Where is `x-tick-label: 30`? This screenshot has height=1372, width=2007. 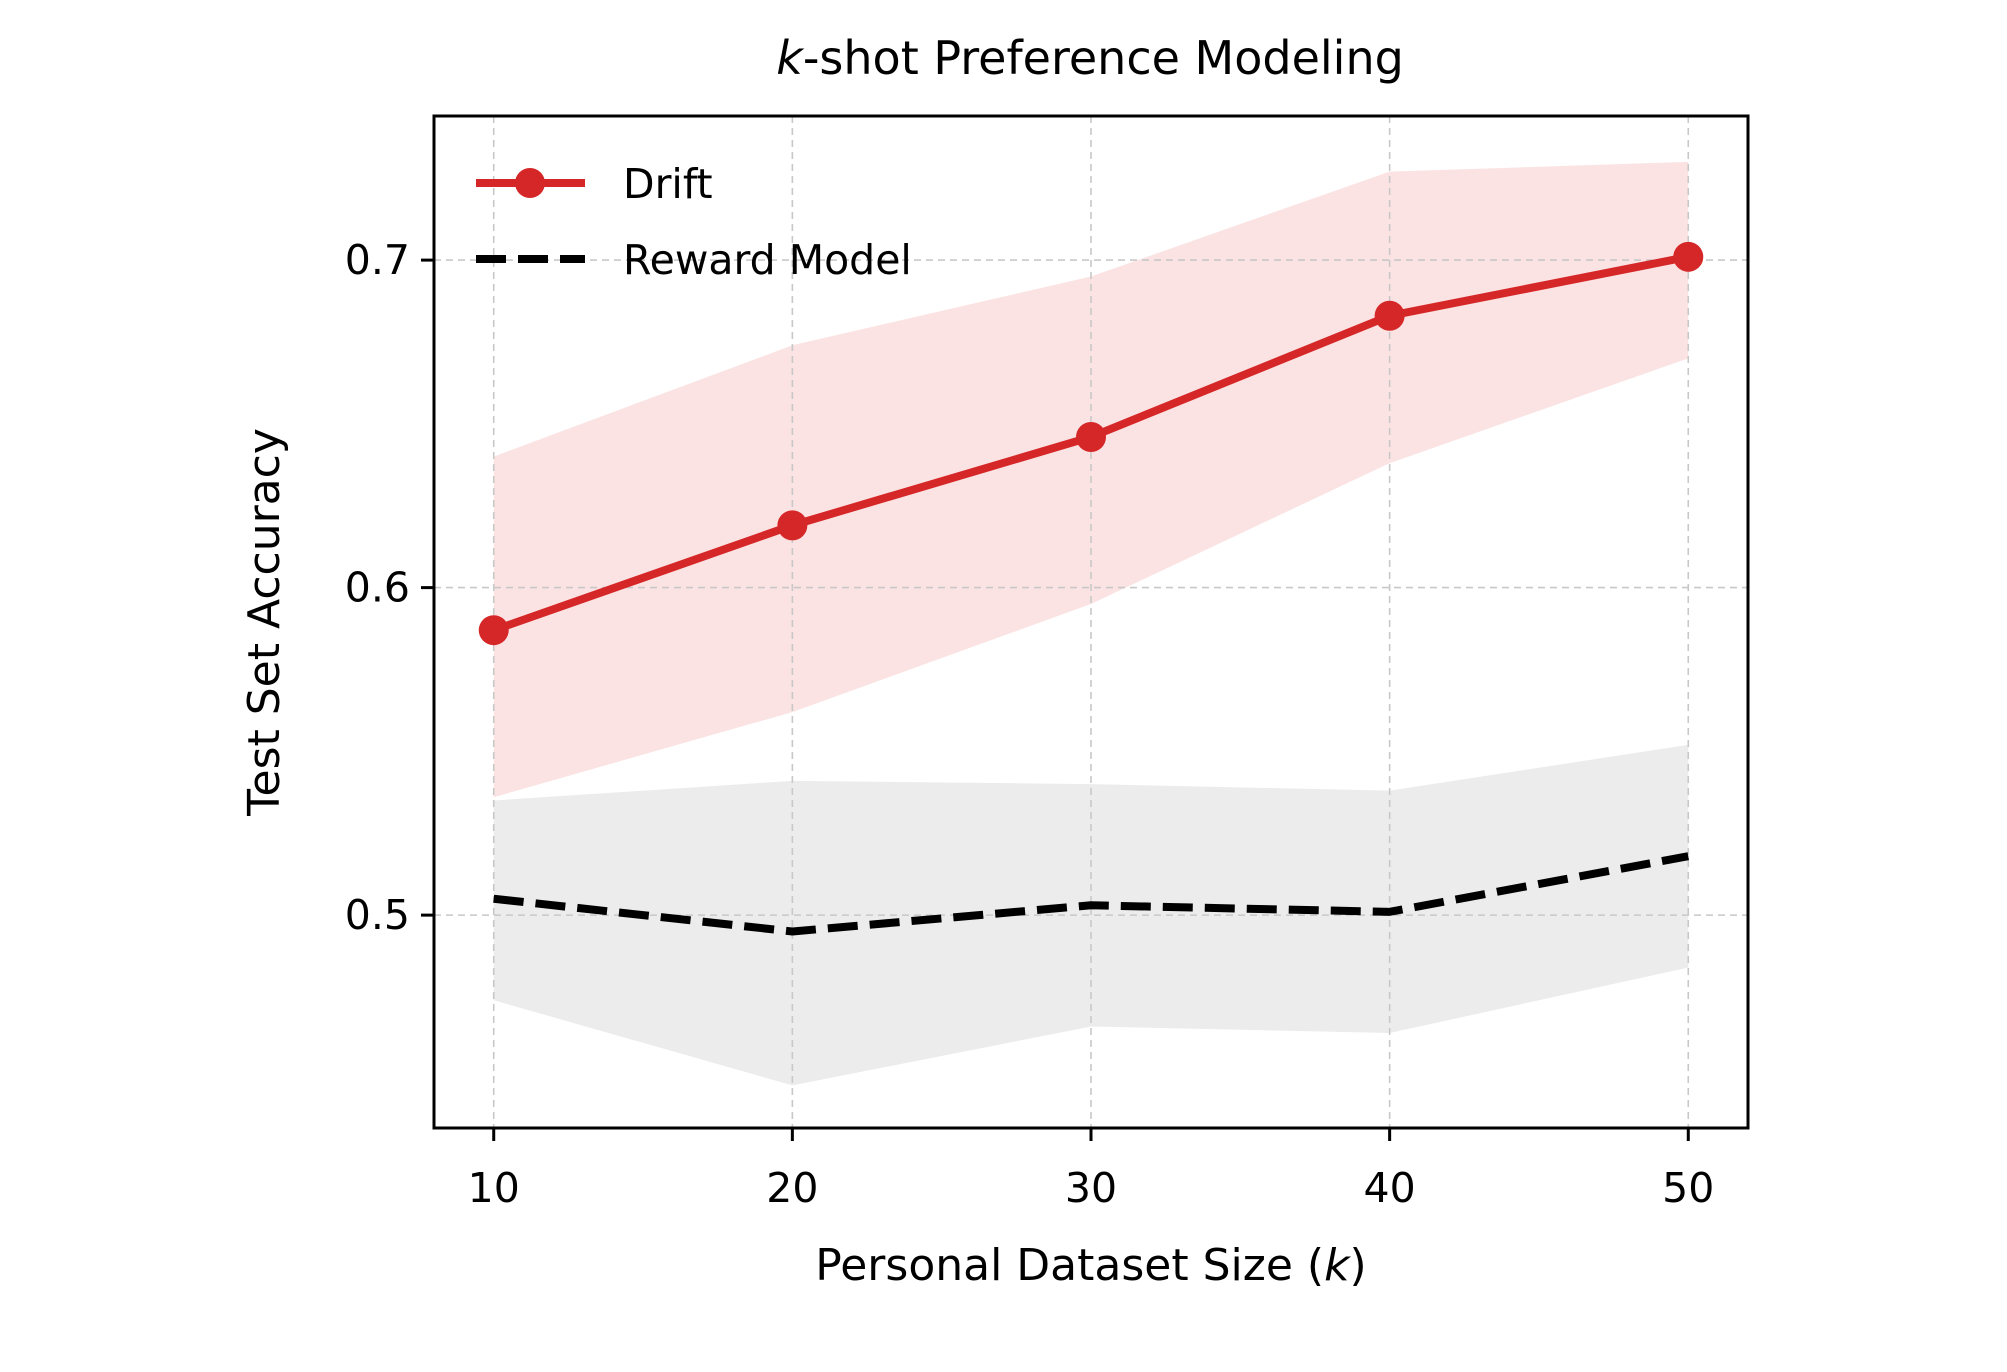 x-tick-label: 30 is located at coordinates (1091, 1188).